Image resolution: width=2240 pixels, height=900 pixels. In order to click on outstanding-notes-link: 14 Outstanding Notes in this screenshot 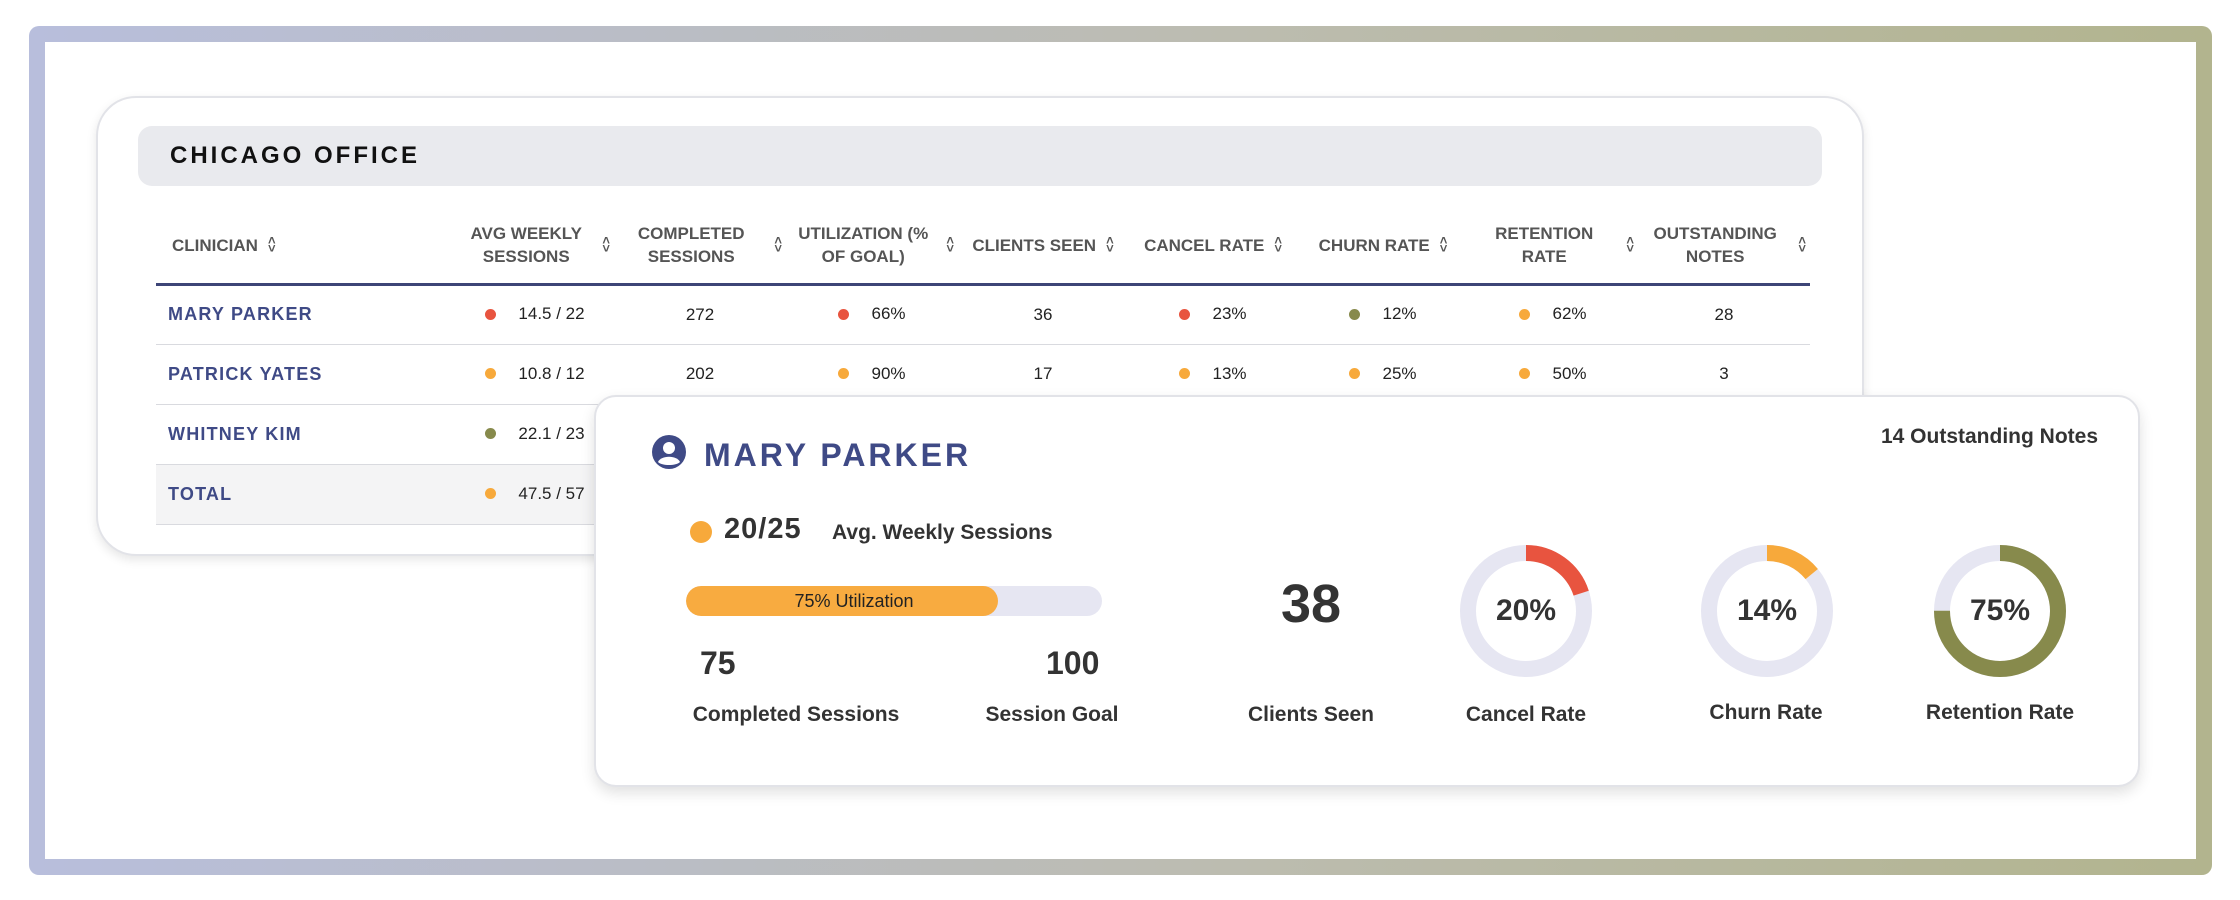, I will do `click(1989, 436)`.